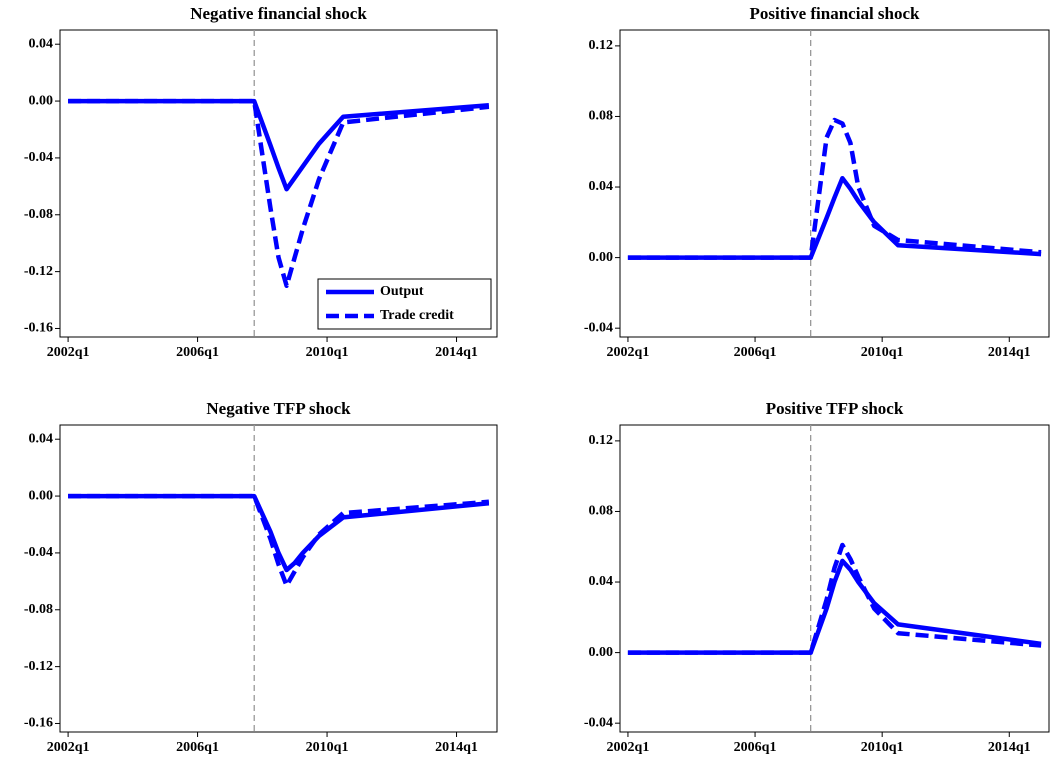 Image resolution: width=1056 pixels, height=771 pixels. I want to click on chart-title: Positive financial shock, so click(834, 13).